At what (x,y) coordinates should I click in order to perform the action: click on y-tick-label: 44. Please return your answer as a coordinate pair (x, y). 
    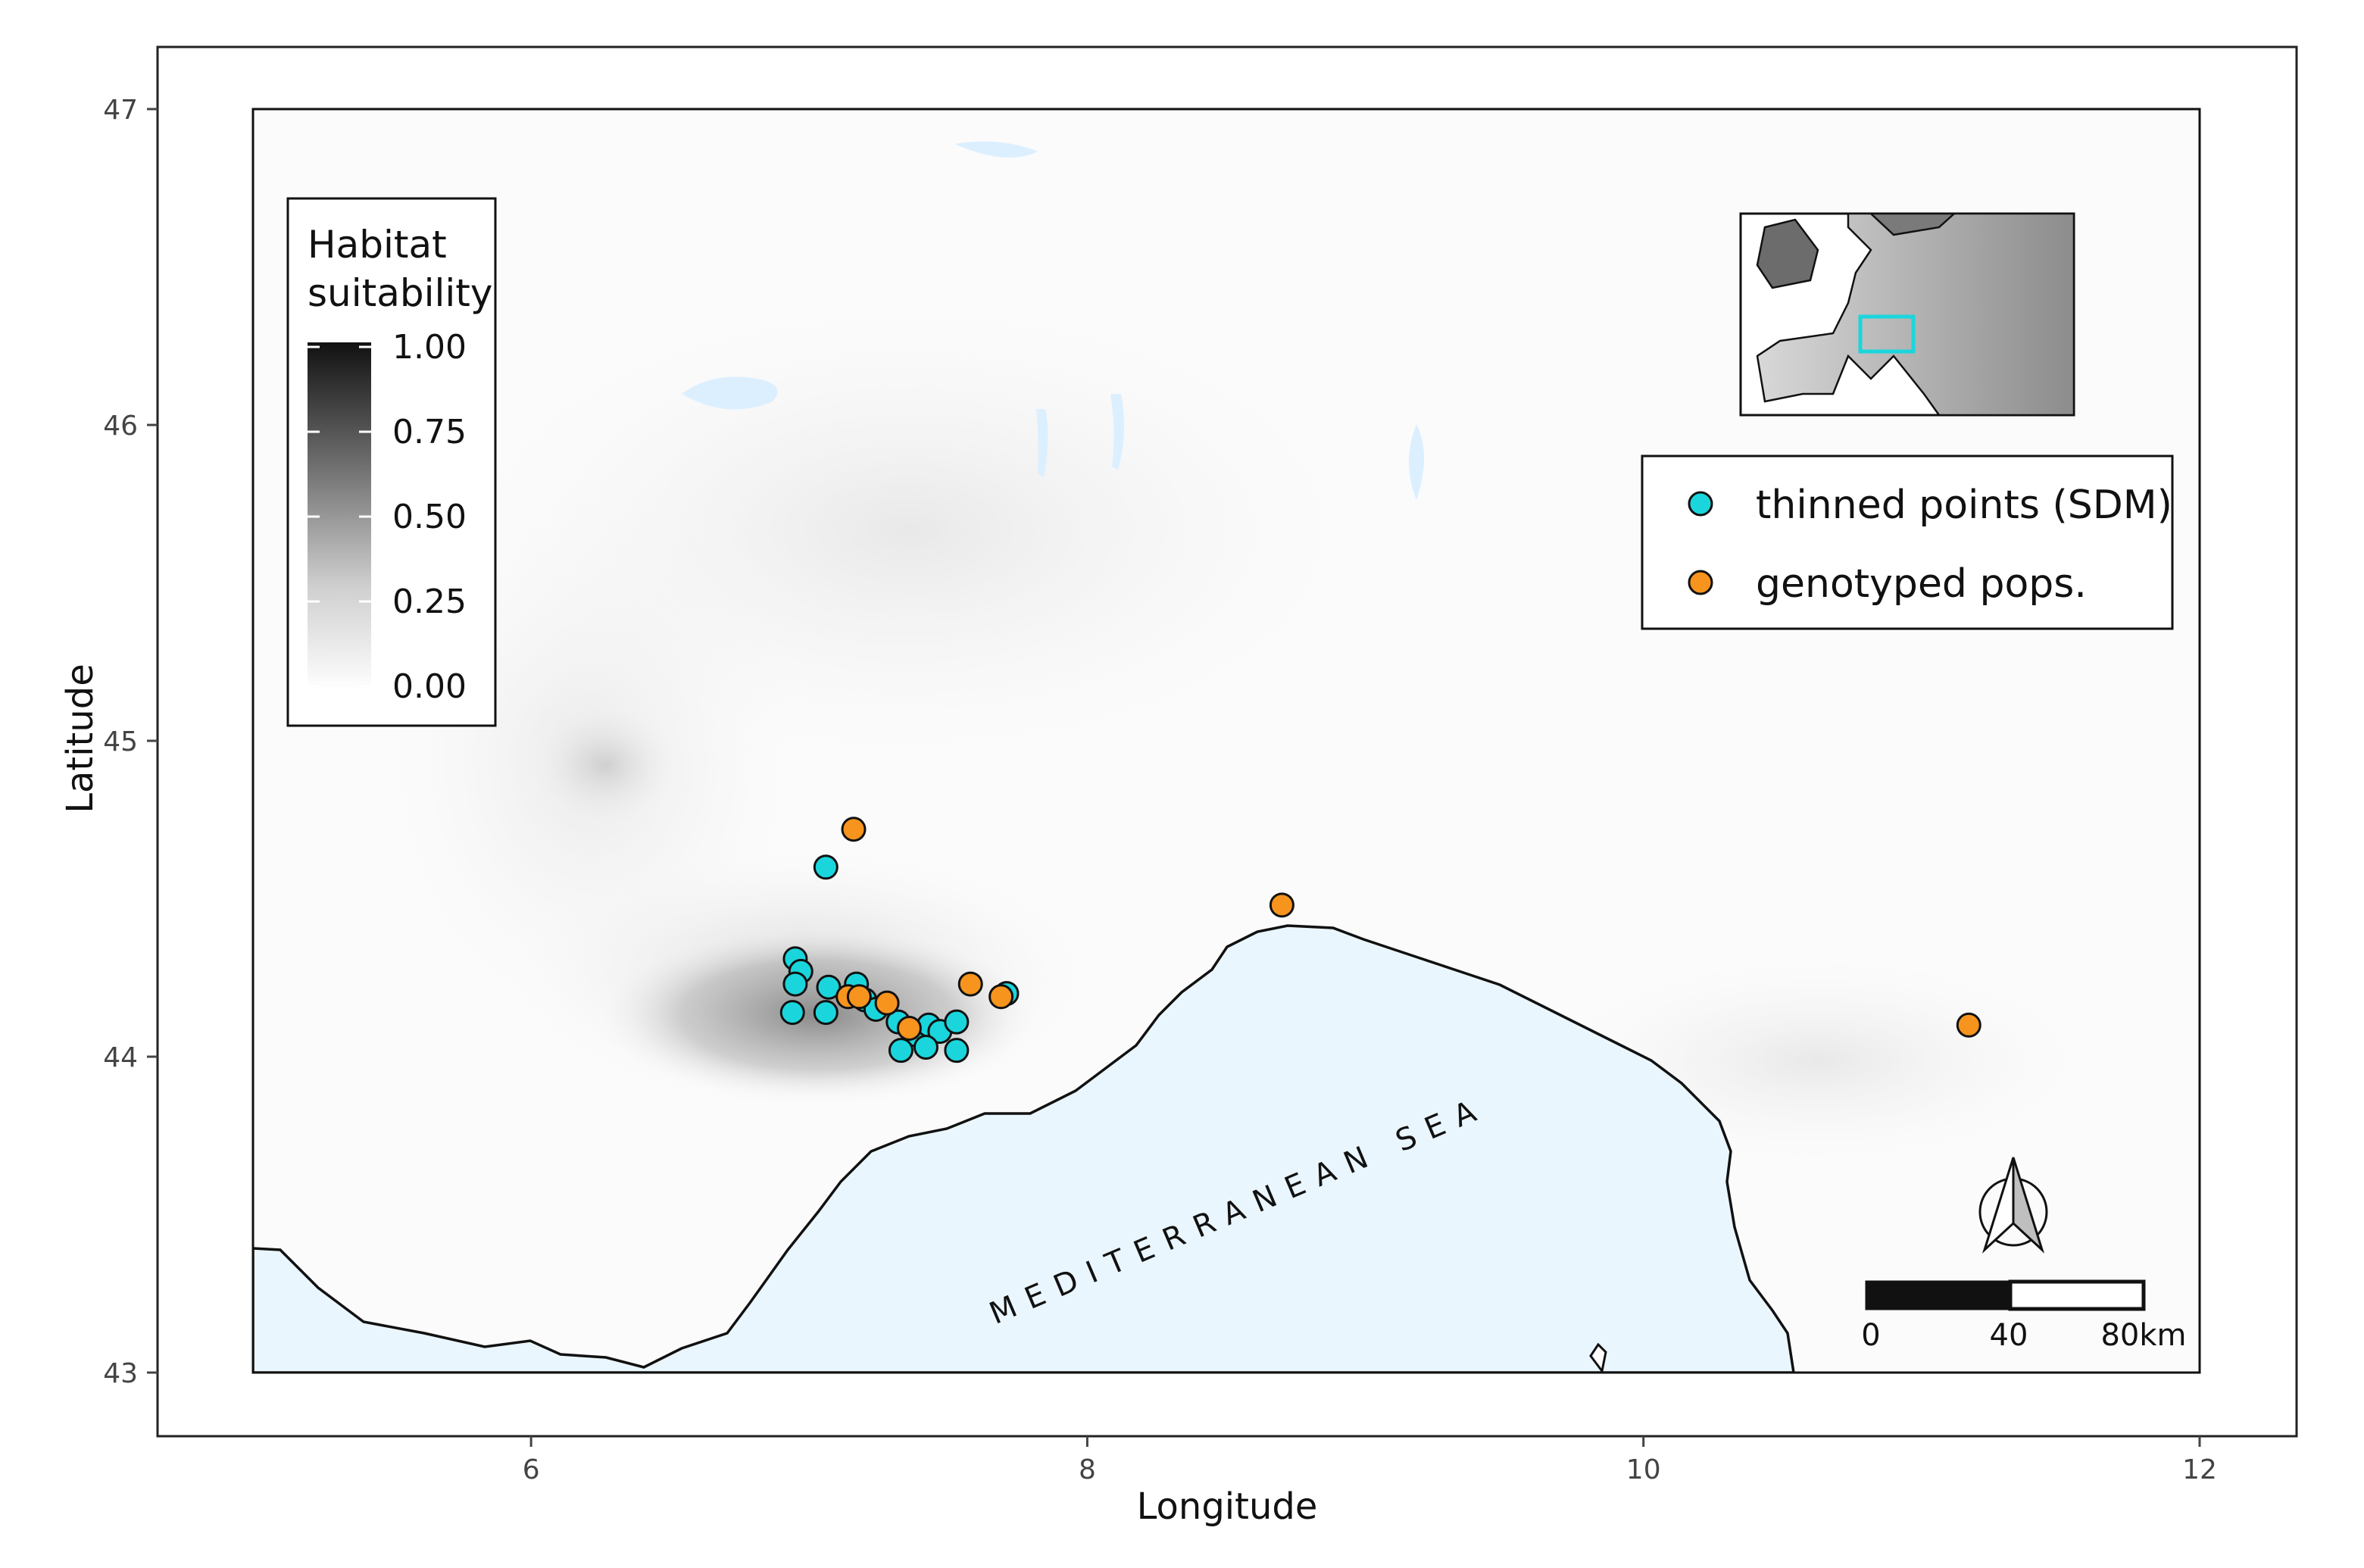
    Looking at the image, I should click on (120, 1058).